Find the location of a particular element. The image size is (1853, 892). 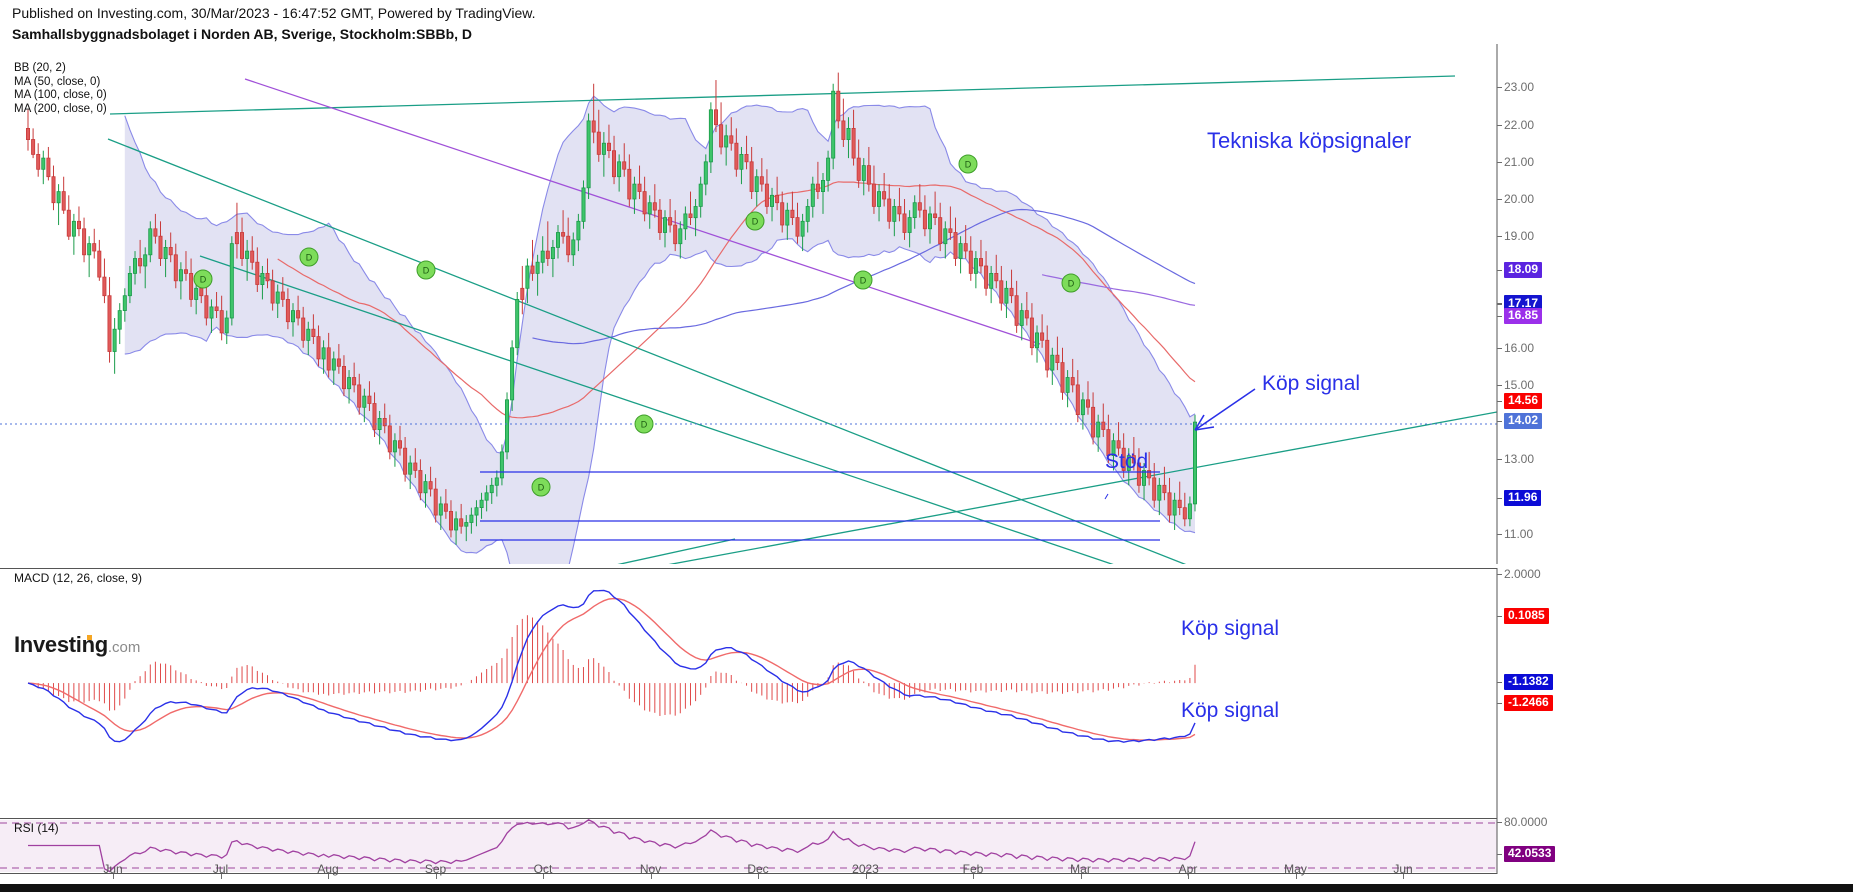

axis-tick-label: 19.00 is located at coordinates (1519, 236).